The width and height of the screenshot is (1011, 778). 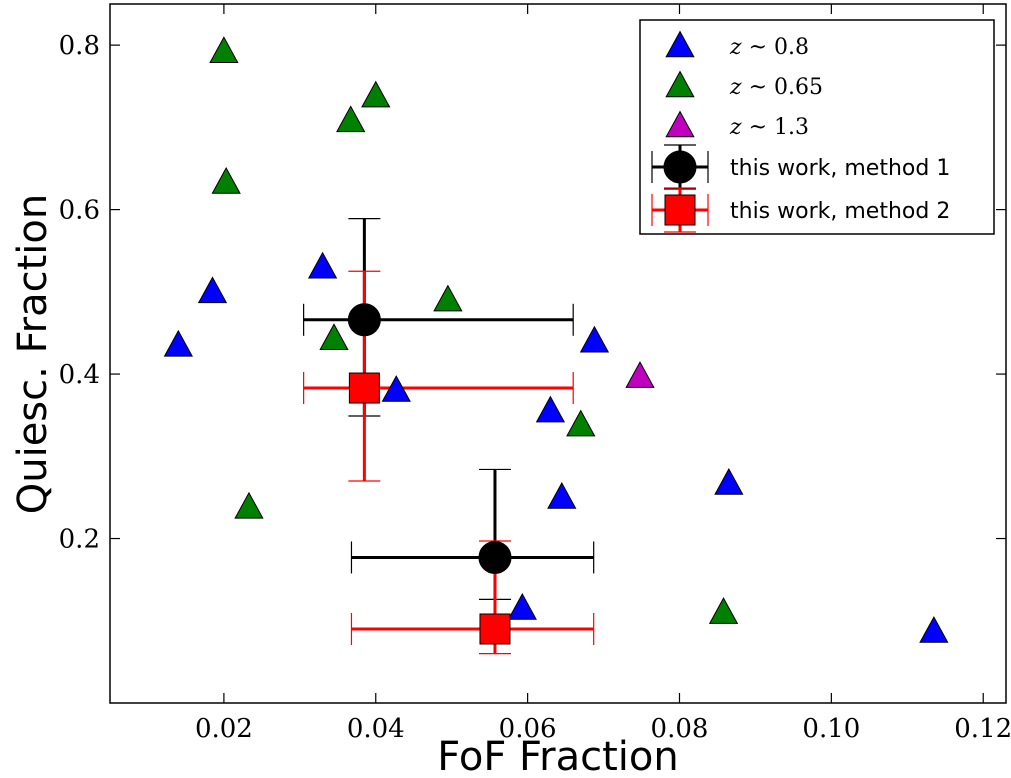 I want to click on y-tick-label: 0.4, so click(x=79, y=375).